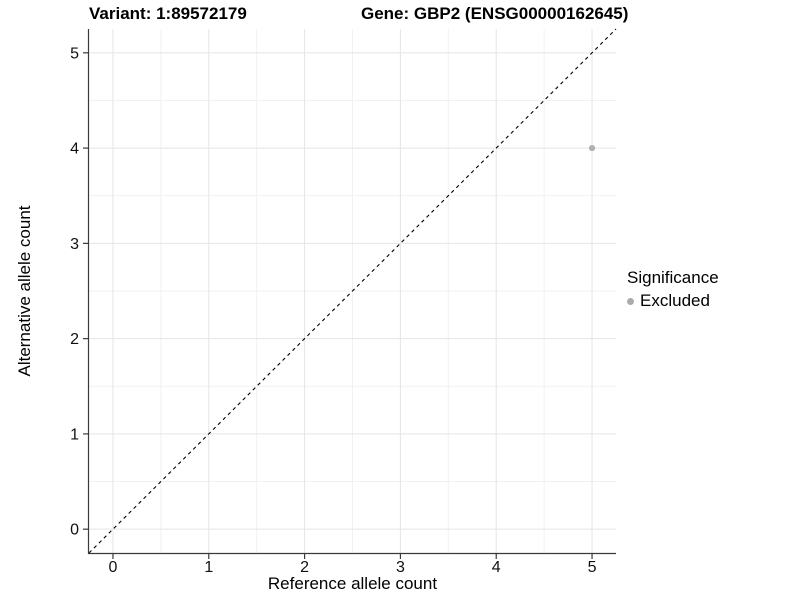  I want to click on x-tick-label: 1, so click(208, 567).